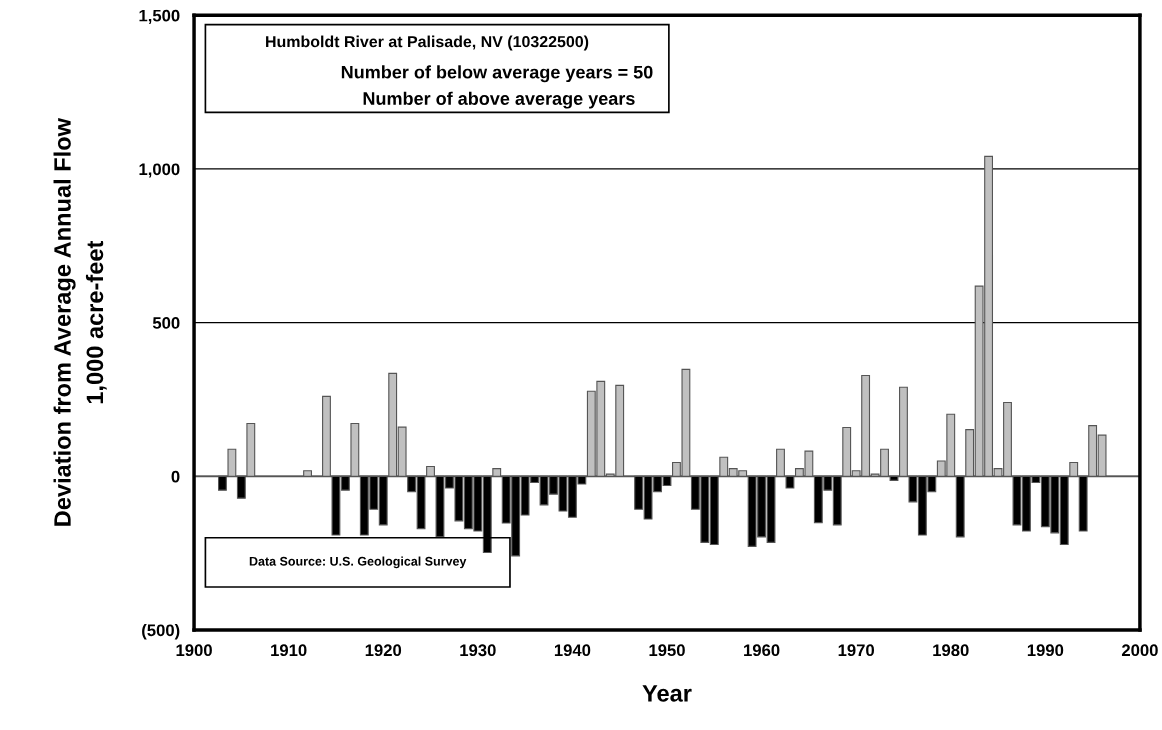 The height and width of the screenshot is (730, 1162). I want to click on y-tick-label: 1,500, so click(159, 16).